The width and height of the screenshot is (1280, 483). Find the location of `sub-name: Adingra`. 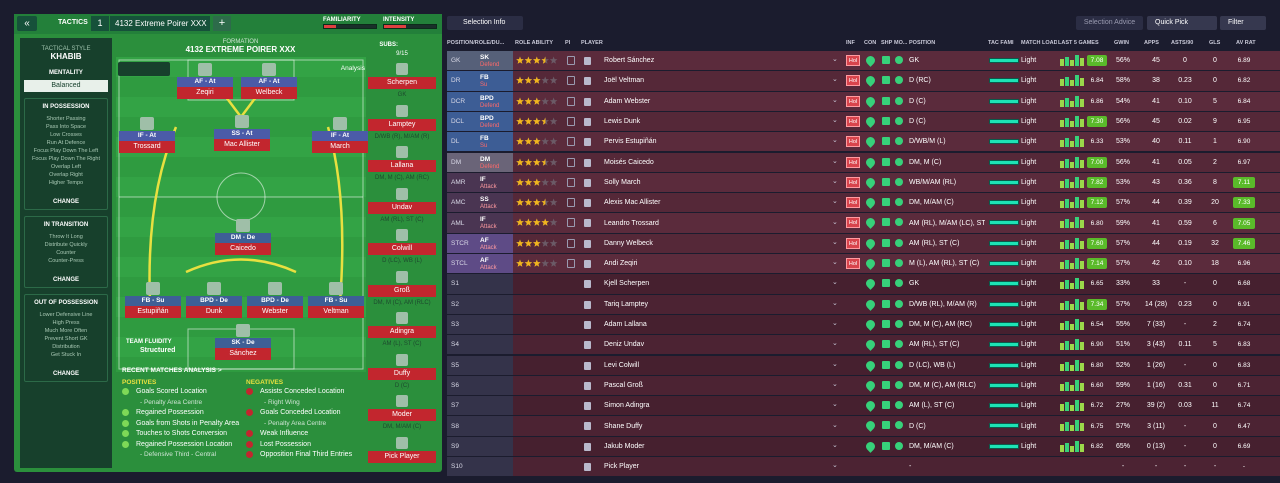

sub-name: Adingra is located at coordinates (402, 332).